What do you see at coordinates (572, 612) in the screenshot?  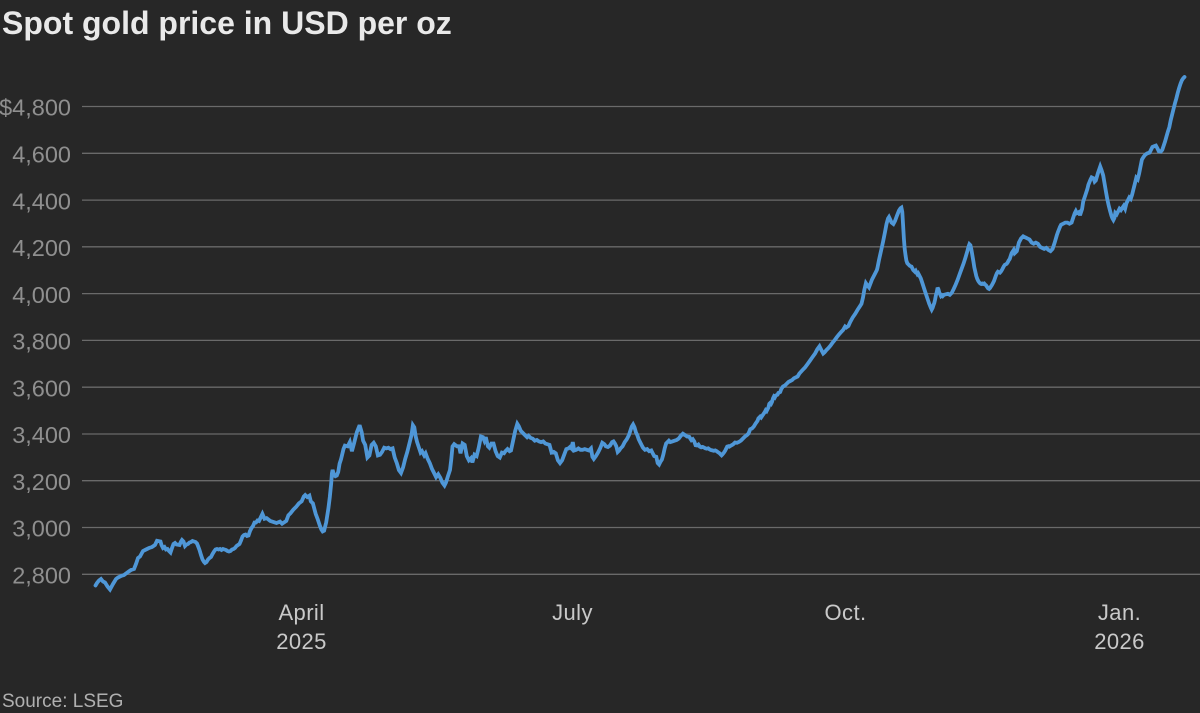 I see `svg-text: July` at bounding box center [572, 612].